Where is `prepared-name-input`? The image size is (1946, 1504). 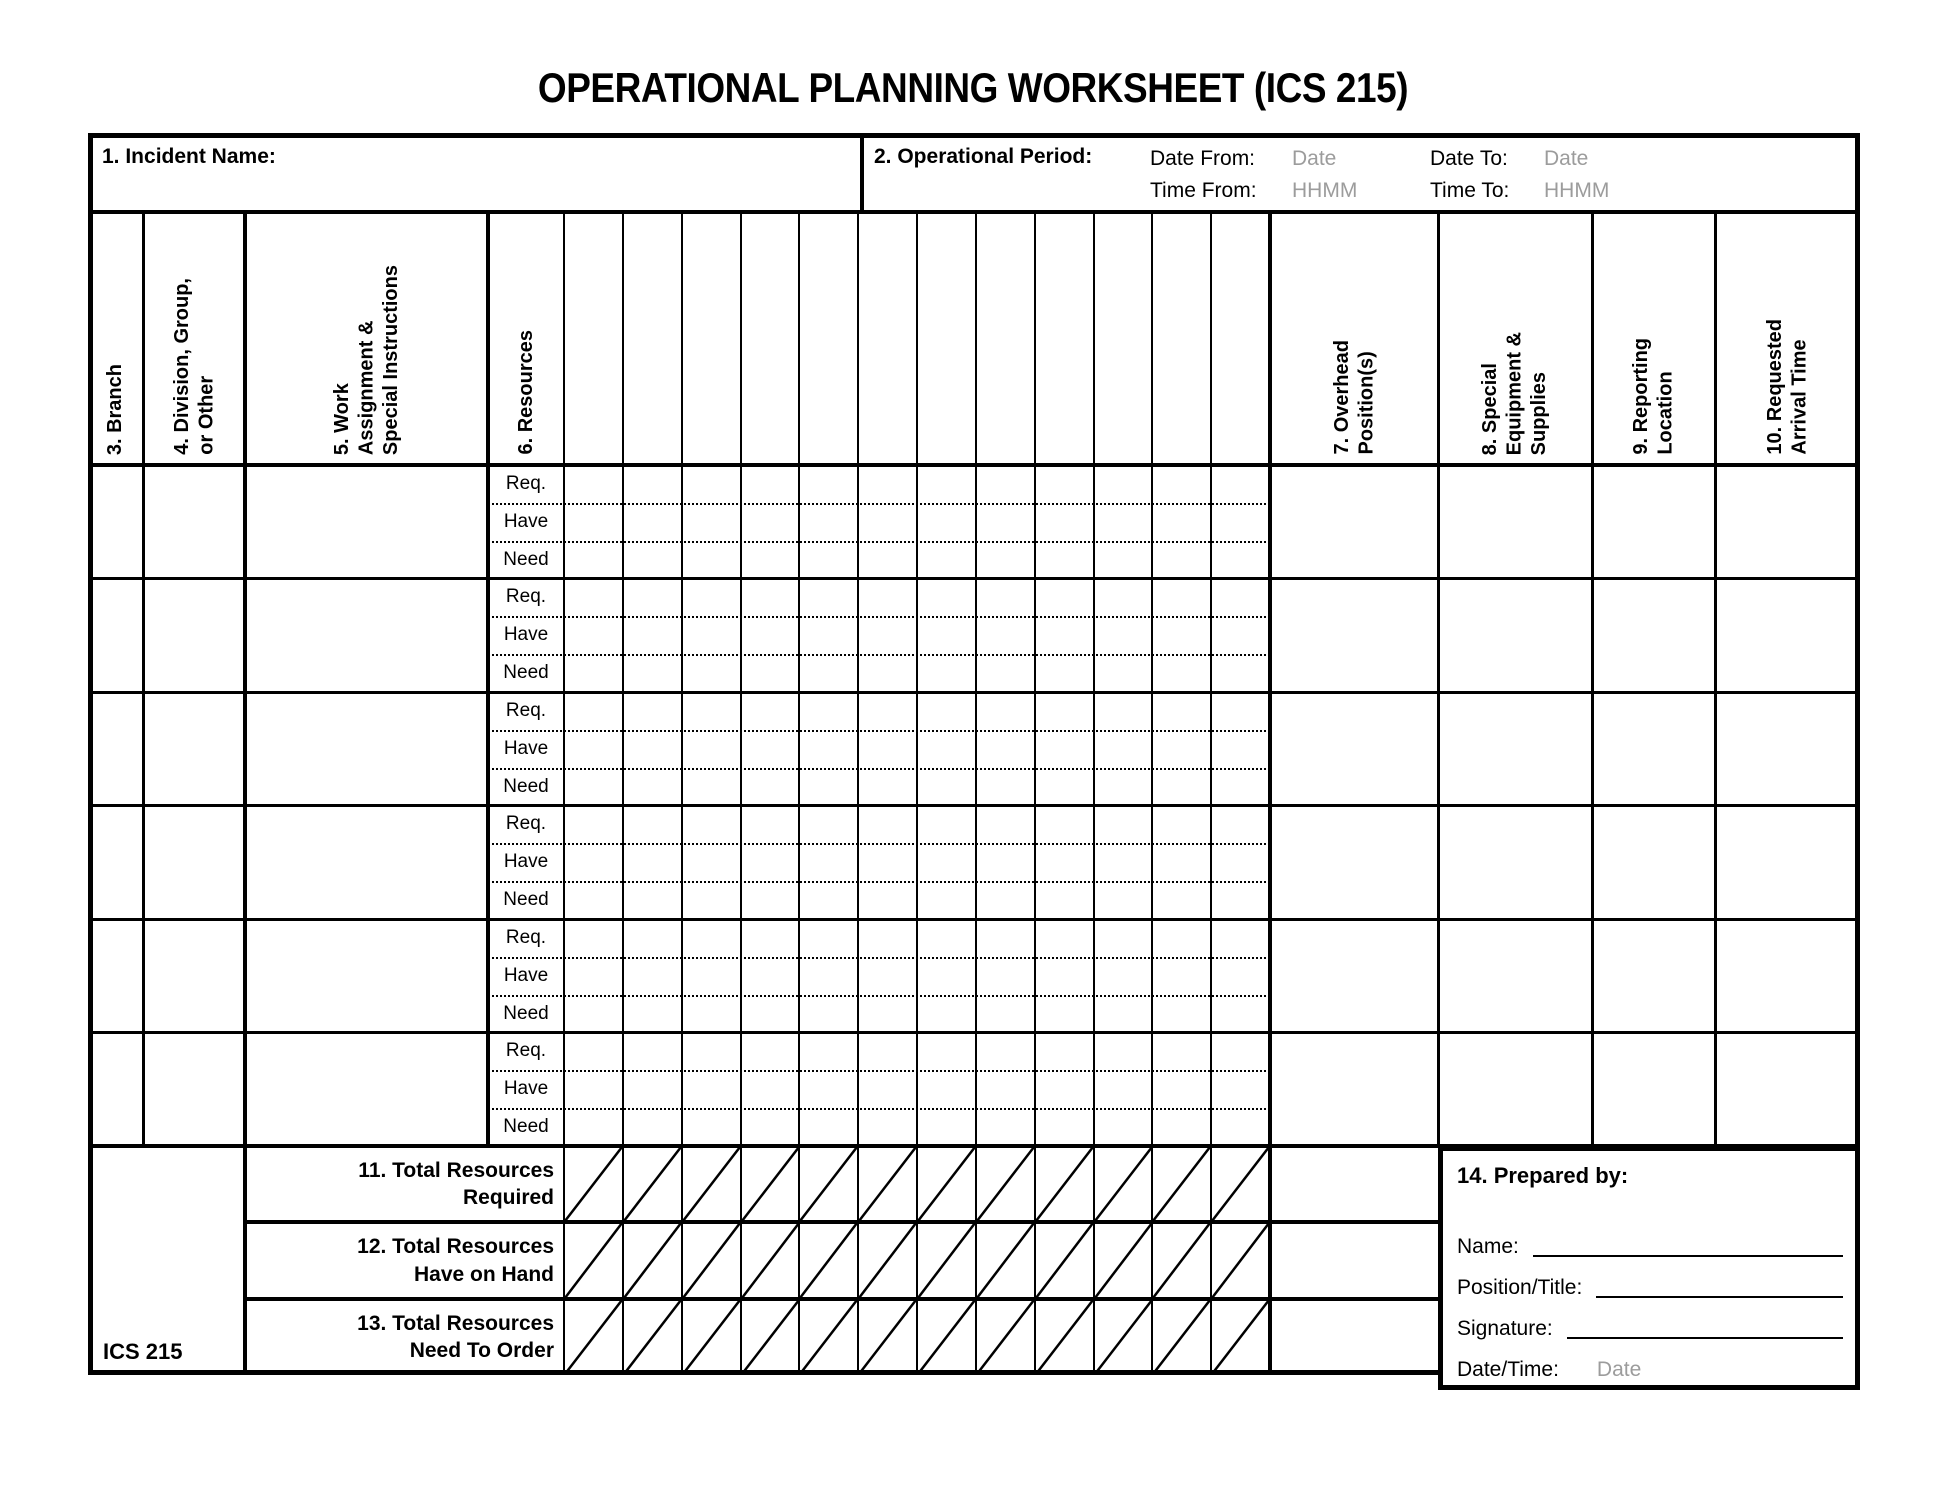
prepared-name-input is located at coordinates (1687, 1256).